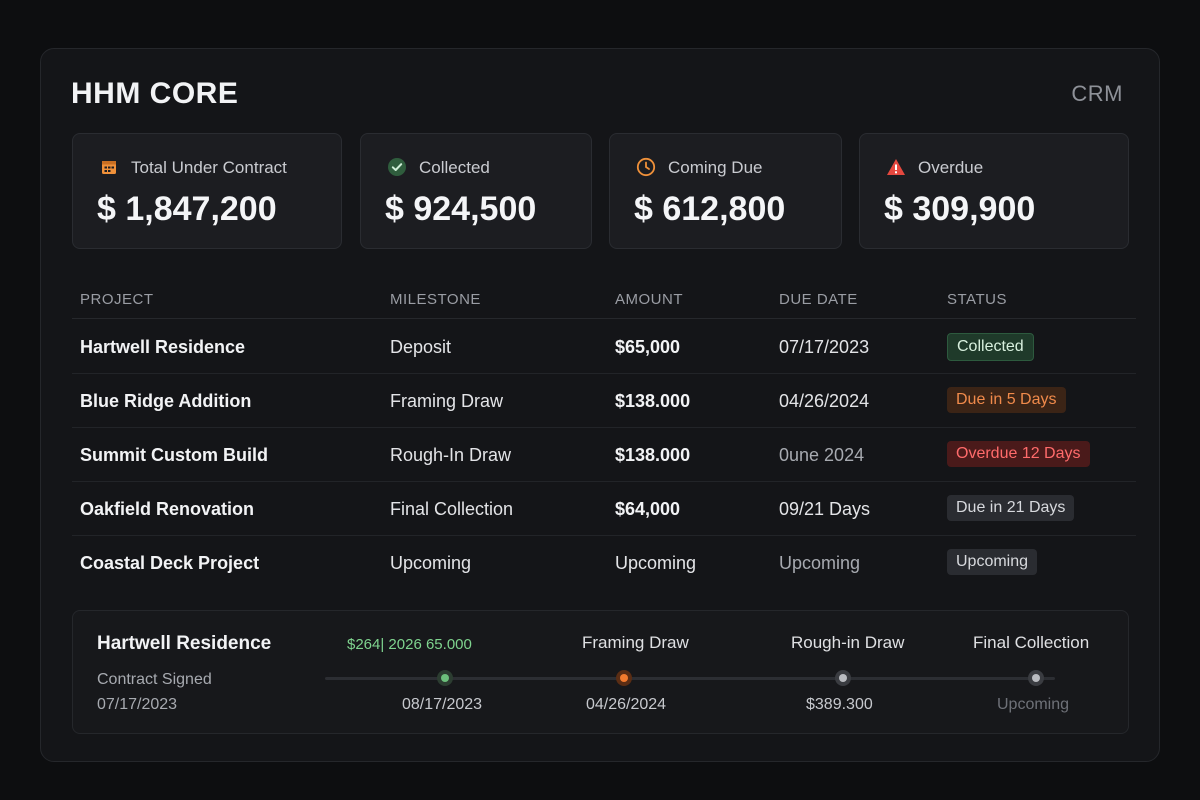 The height and width of the screenshot is (800, 1200). What do you see at coordinates (824, 401) in the screenshot?
I see `cell-due-date: 04/26/2024` at bounding box center [824, 401].